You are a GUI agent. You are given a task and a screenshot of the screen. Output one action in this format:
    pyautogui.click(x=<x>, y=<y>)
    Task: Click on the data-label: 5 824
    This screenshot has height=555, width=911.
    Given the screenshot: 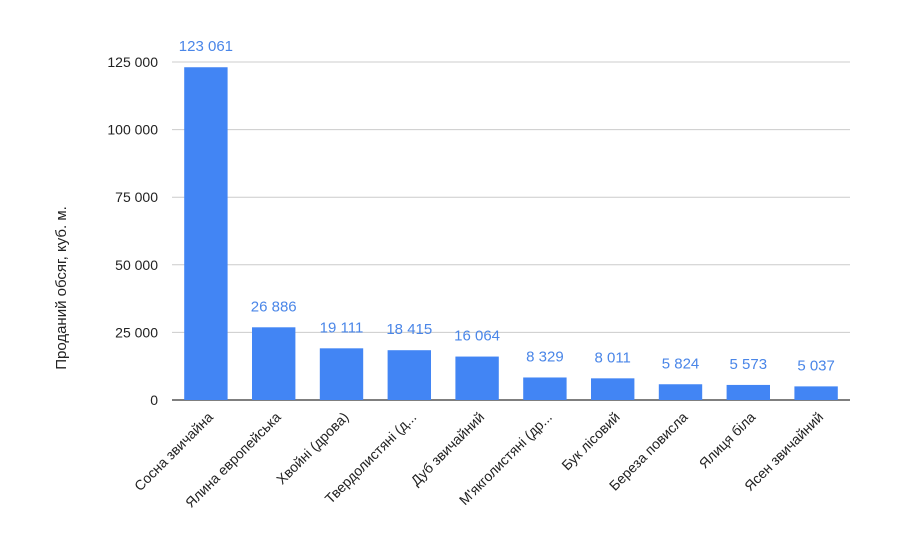 What is the action you would take?
    pyautogui.click(x=681, y=363)
    